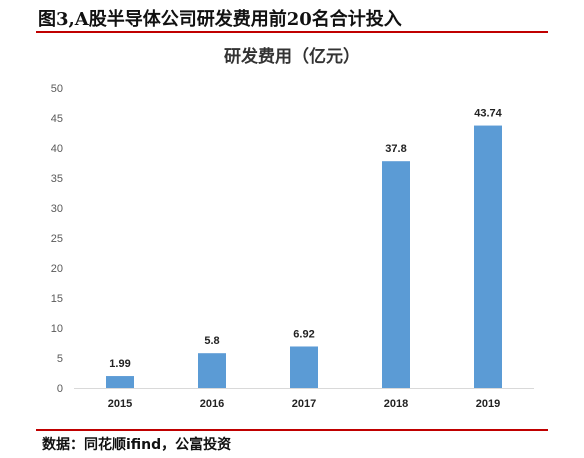 This screenshot has width=584, height=458. Describe the element at coordinates (292, 56) in the screenshot. I see `chart-title: 研发费用（亿元）` at that location.